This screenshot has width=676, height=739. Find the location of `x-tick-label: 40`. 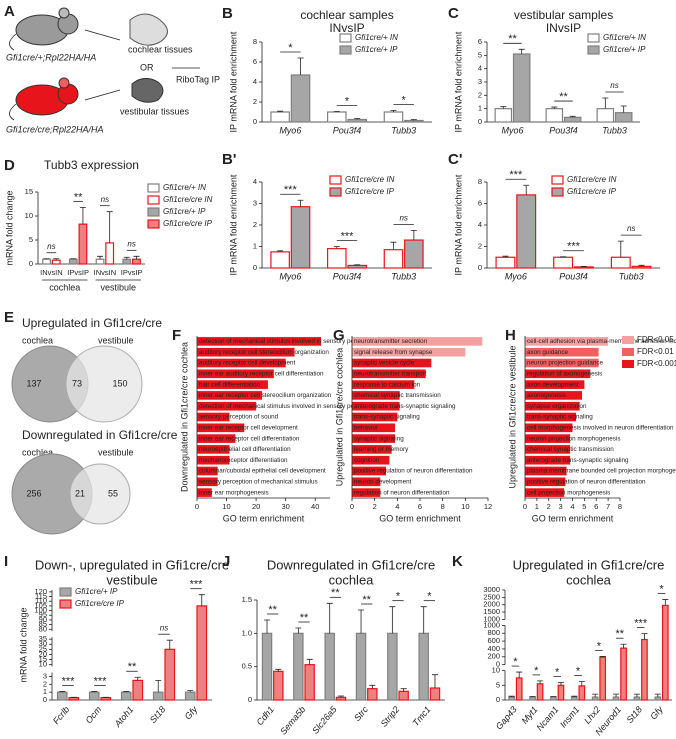

x-tick-label: 40 is located at coordinates (315, 506).